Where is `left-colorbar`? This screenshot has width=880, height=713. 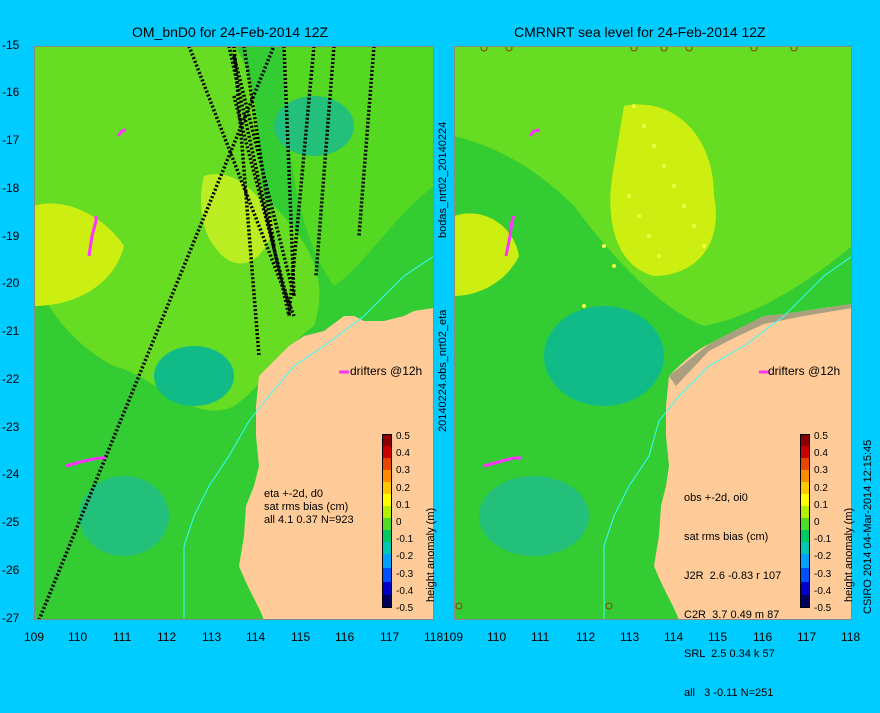
left-colorbar is located at coordinates (387, 521).